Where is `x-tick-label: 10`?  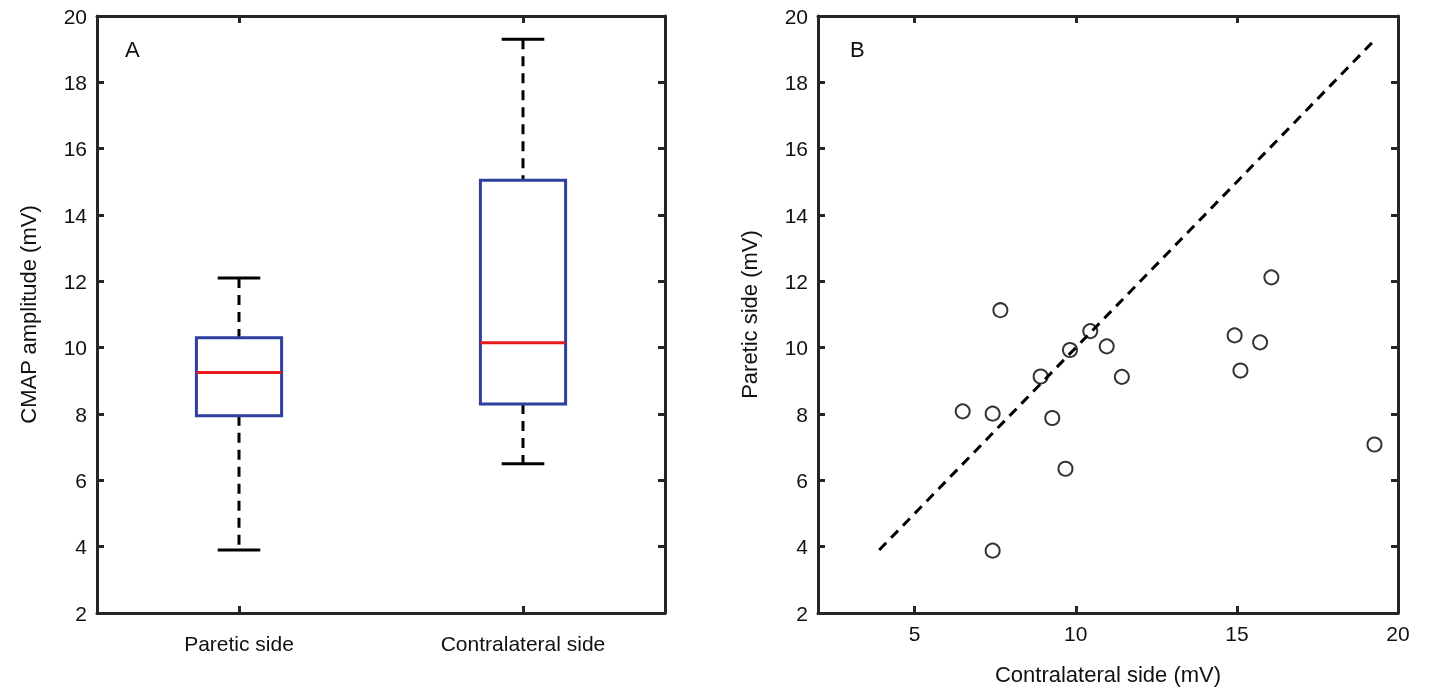 x-tick-label: 10 is located at coordinates (1076, 633).